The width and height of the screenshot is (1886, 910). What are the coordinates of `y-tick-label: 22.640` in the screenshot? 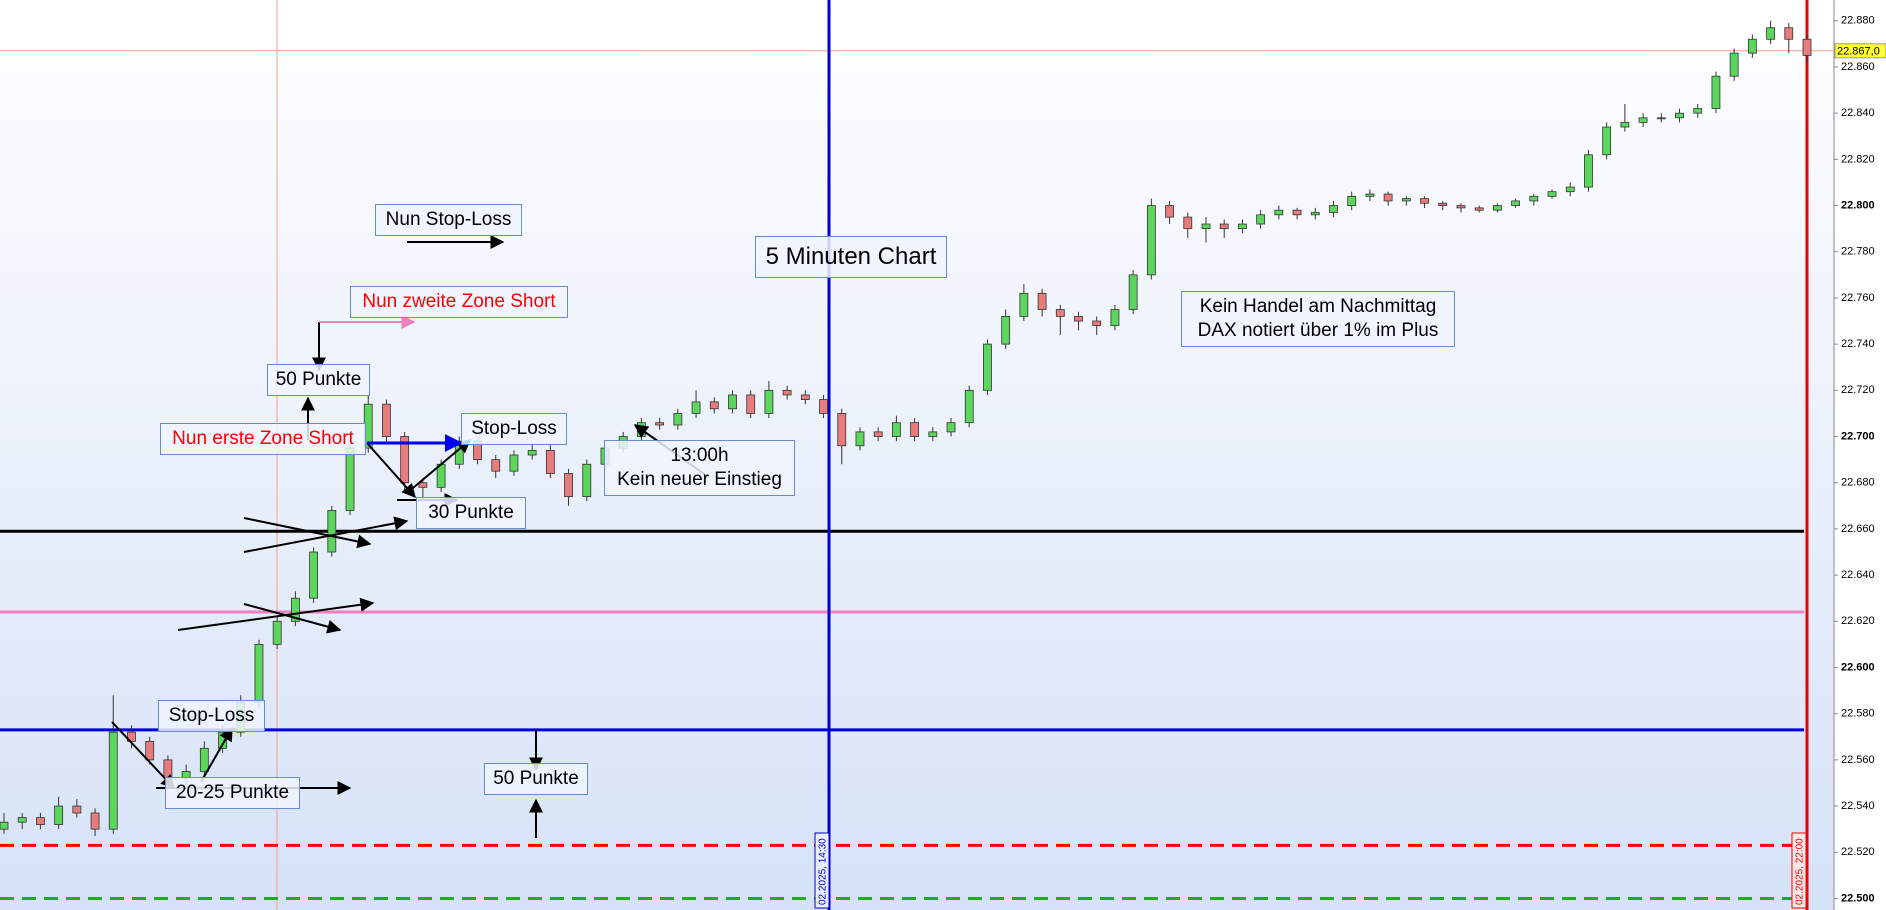 It's located at (1858, 575).